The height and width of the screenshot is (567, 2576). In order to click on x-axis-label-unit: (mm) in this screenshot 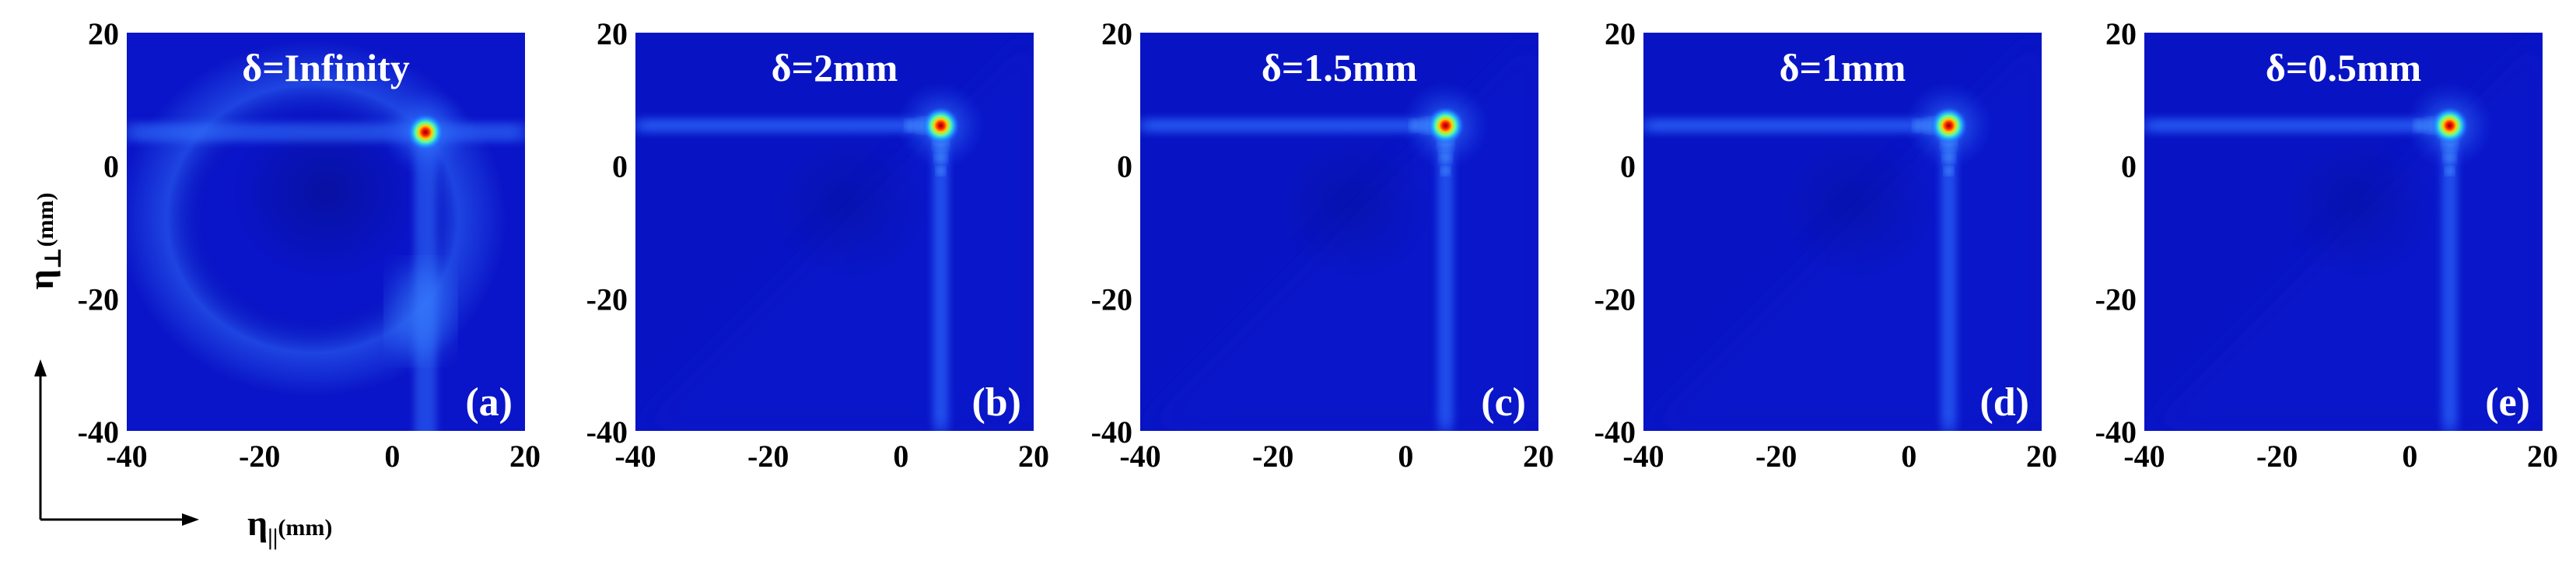, I will do `click(305, 528)`.